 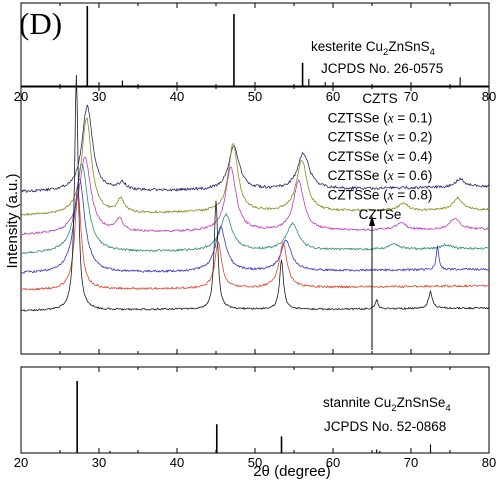 What do you see at coordinates (372, 220) in the screenshot?
I see `arrow-head` at bounding box center [372, 220].